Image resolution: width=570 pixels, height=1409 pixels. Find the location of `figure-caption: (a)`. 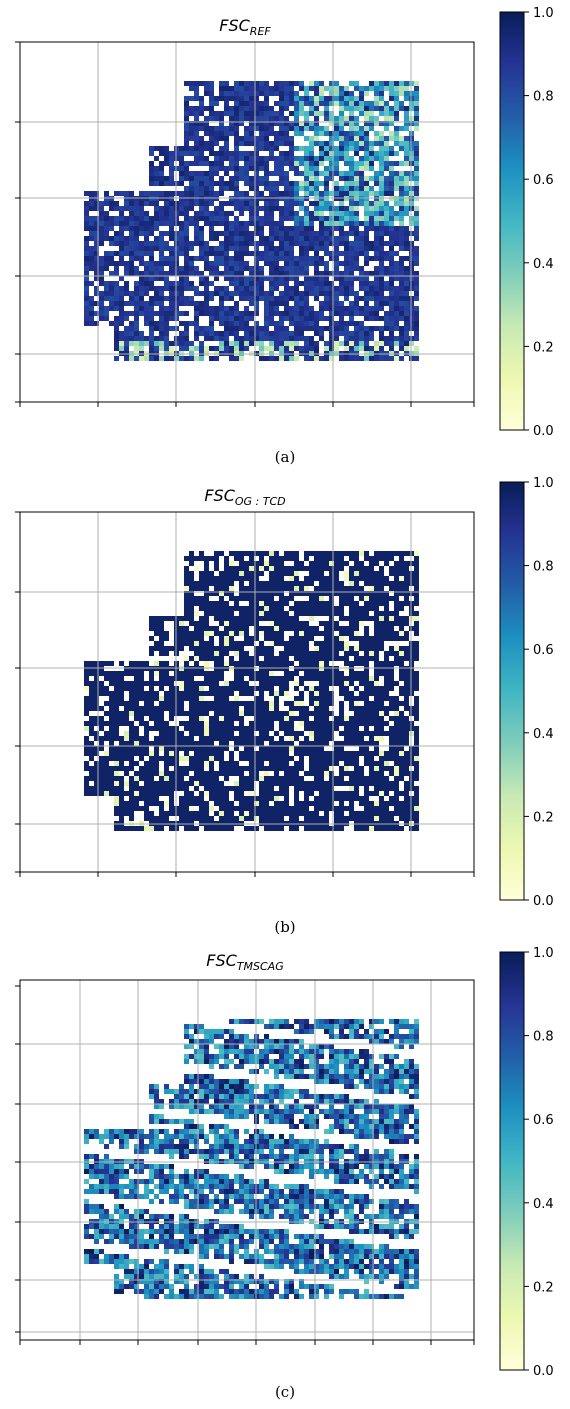

figure-caption: (a) is located at coordinates (285, 457).